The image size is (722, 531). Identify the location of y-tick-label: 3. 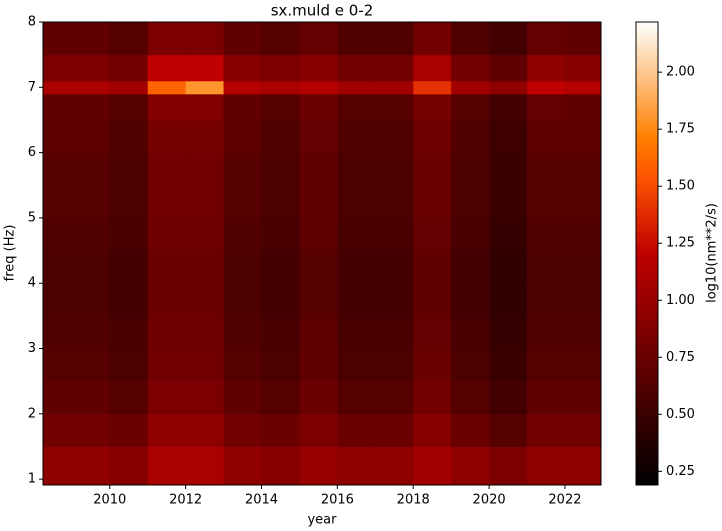
(32, 348).